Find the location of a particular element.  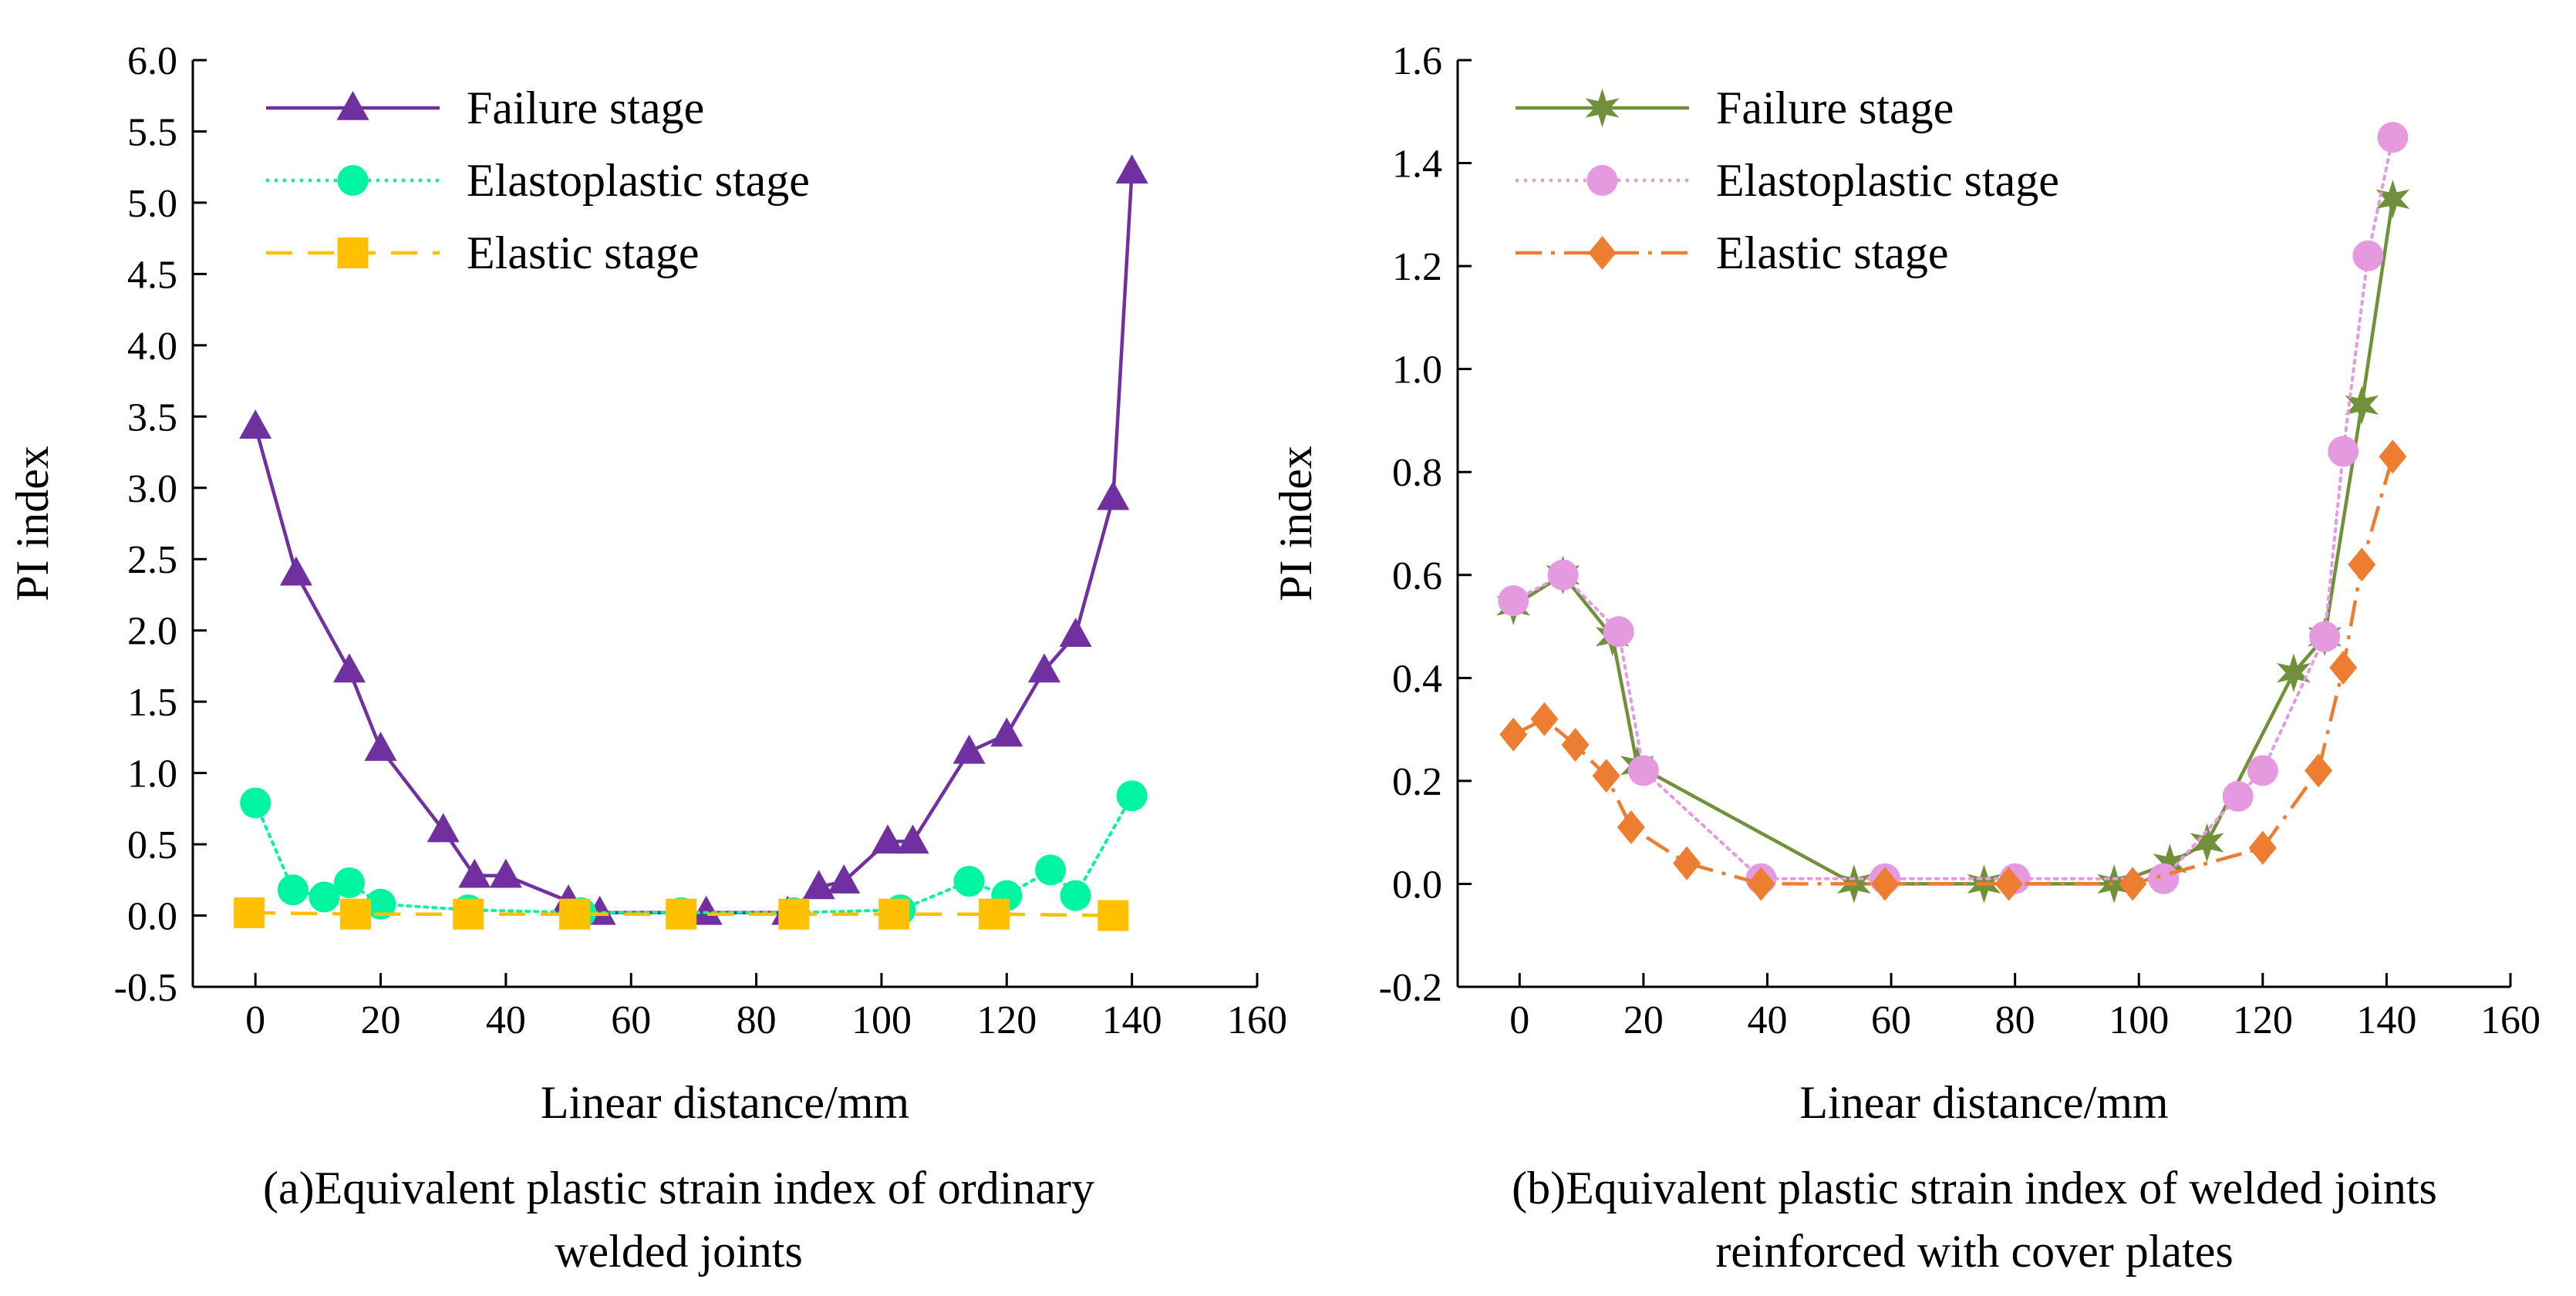

legend-label-b-2: Elastic stage is located at coordinates (1832, 252).